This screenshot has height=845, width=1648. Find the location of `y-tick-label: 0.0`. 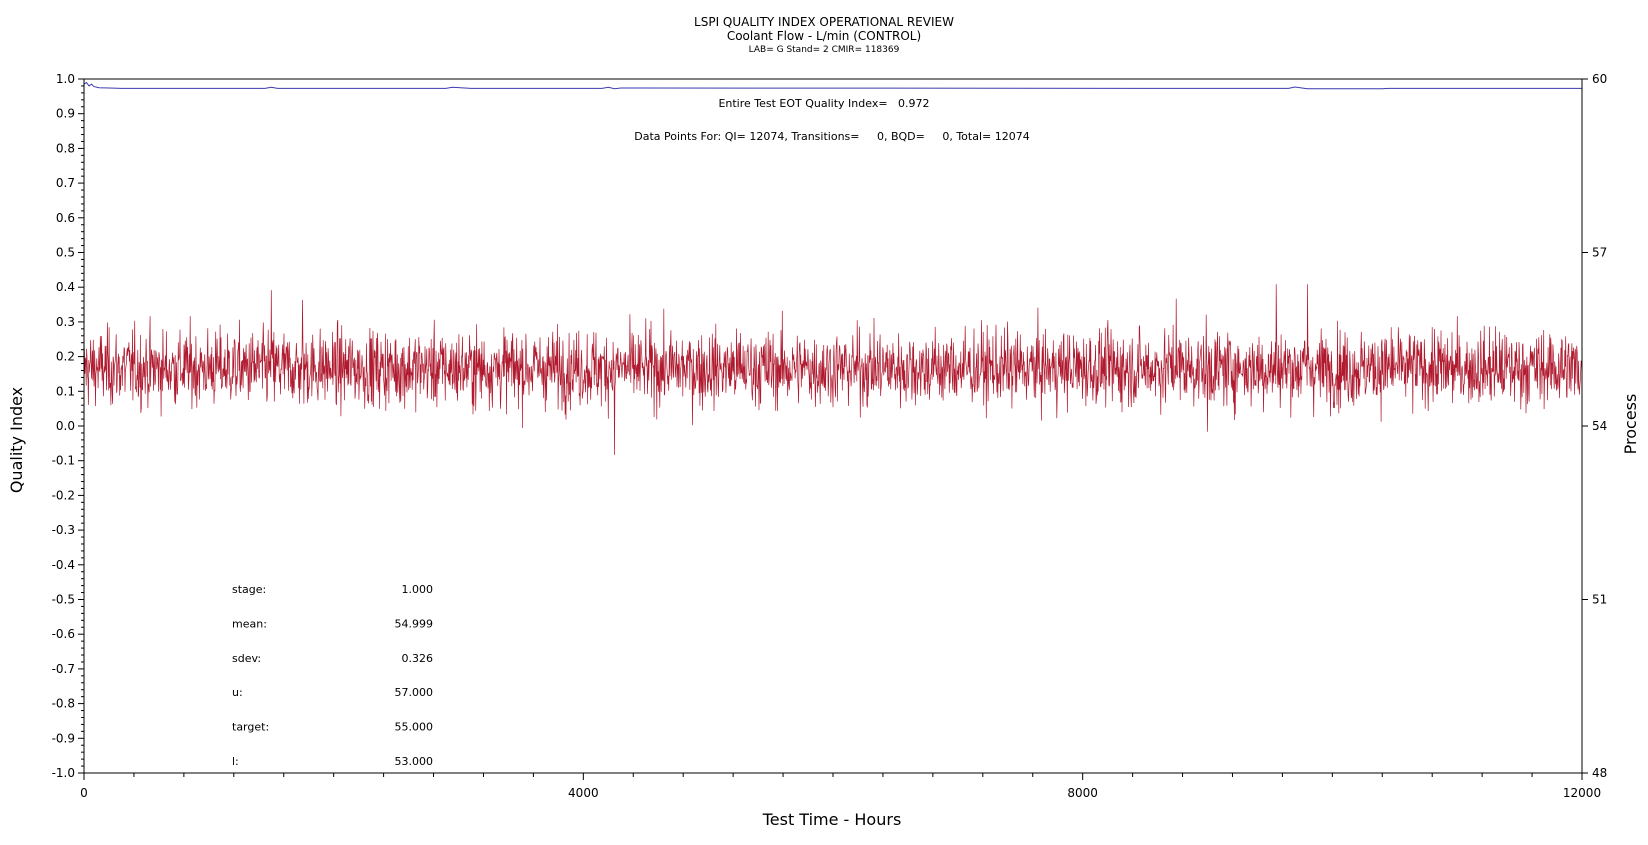

y-tick-label: 0.0 is located at coordinates (65, 426).